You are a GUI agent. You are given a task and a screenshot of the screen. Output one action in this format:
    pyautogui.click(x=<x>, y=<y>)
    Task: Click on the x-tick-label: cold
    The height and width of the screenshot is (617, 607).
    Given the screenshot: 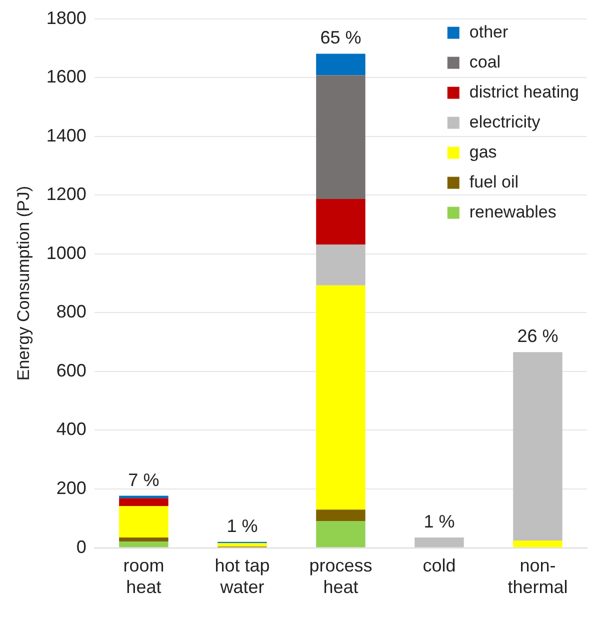 What is the action you would take?
    pyautogui.click(x=439, y=566)
    